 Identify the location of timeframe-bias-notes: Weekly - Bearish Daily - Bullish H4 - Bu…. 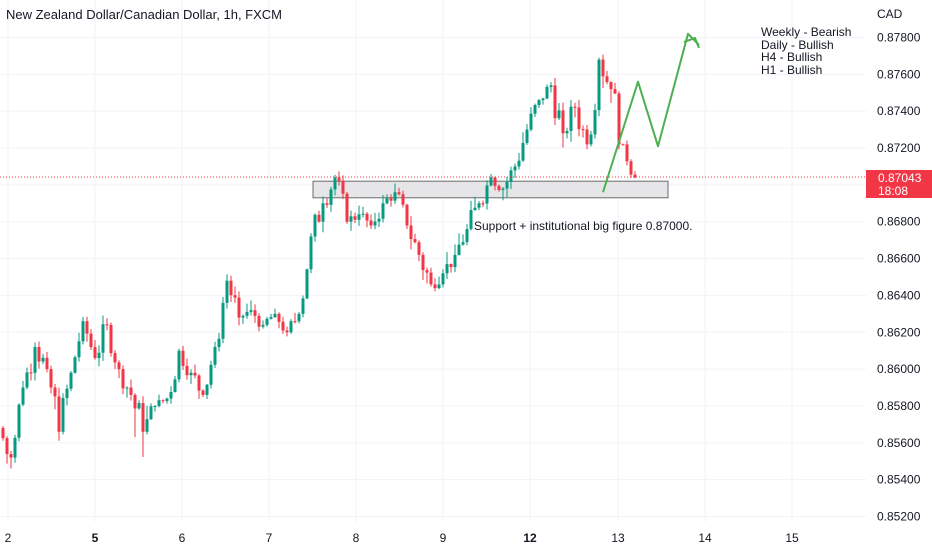
(806, 51).